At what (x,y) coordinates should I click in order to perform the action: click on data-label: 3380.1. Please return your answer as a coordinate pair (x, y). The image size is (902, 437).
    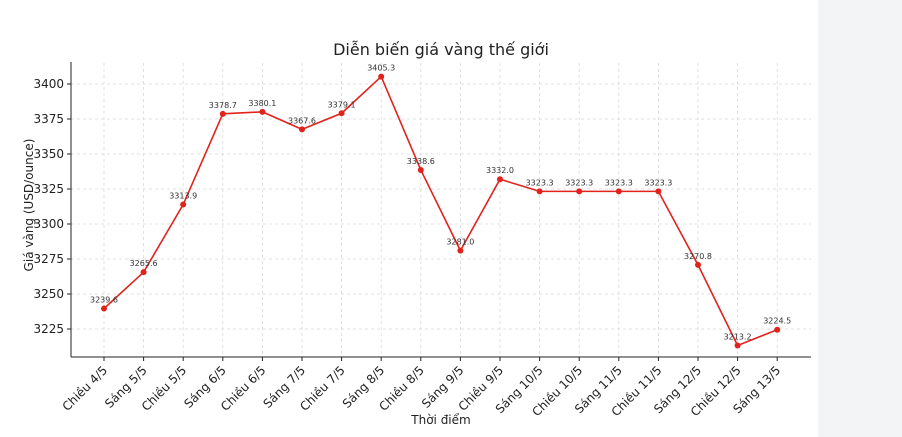
    Looking at the image, I should click on (262, 103).